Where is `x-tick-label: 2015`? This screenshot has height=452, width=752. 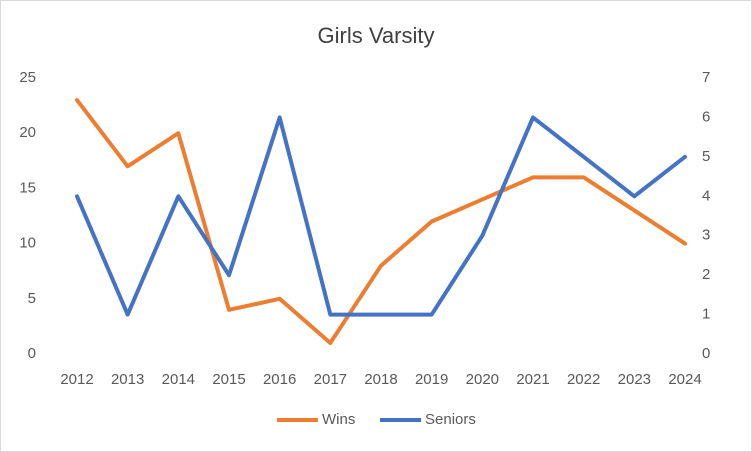
x-tick-label: 2015 is located at coordinates (228, 379).